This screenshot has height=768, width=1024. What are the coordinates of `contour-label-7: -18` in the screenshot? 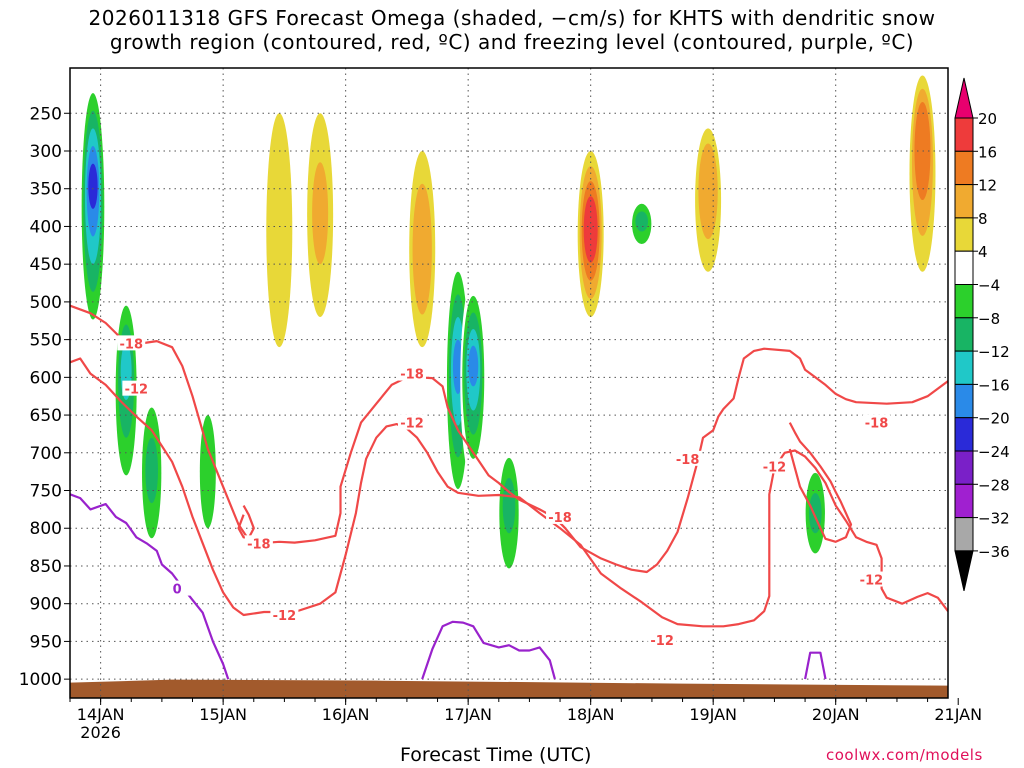 It's located at (560, 518).